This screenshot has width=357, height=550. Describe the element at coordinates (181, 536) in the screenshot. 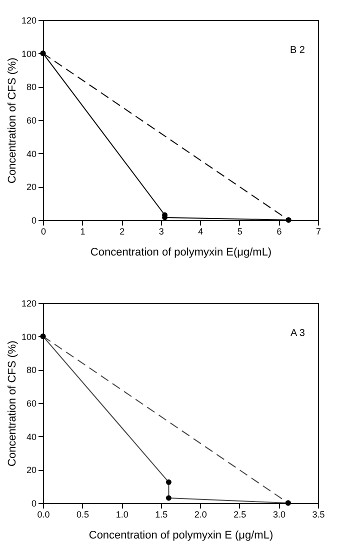

I see `x-axis-title: Concentration of polymyxin E (μg/mL)` at that location.